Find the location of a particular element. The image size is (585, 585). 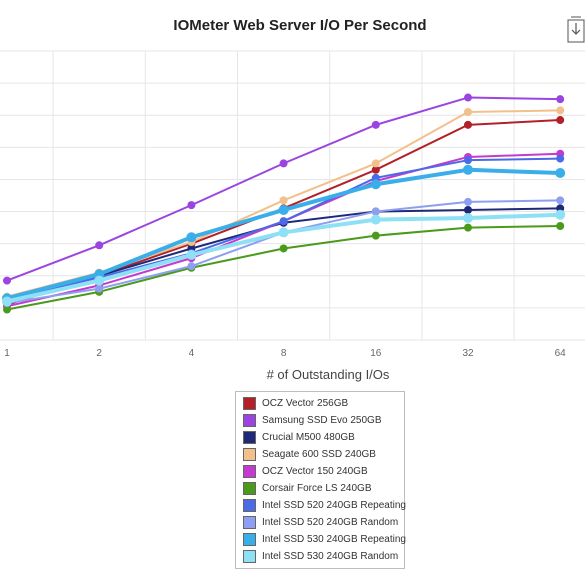

legend-item: OCZ Vector 150 240GB is located at coordinates (323, 471).